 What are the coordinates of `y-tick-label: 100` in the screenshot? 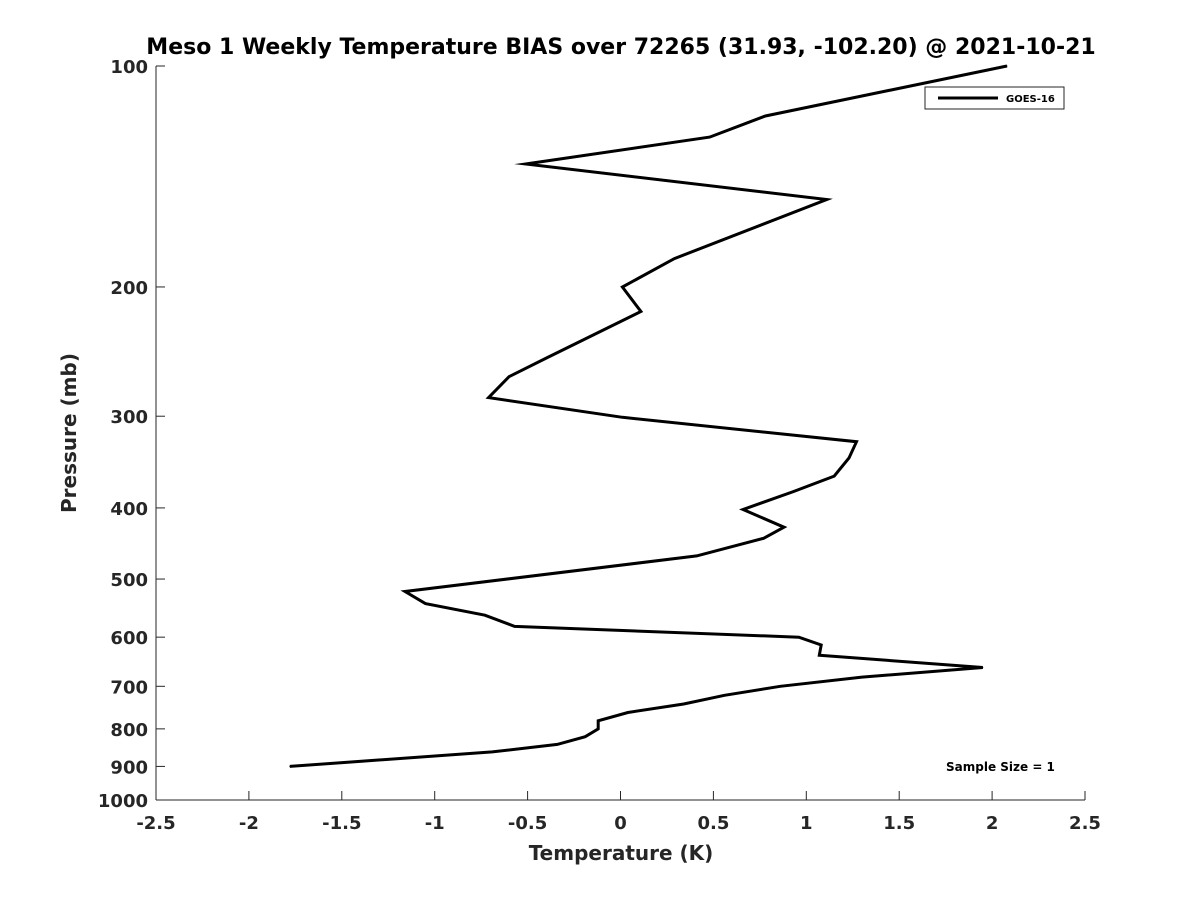 It's located at (129, 67).